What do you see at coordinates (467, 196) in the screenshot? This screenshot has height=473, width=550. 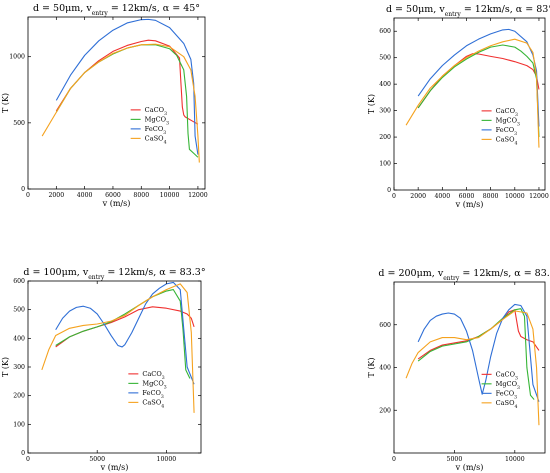 I see `x-tick-label: 6000` at bounding box center [467, 196].